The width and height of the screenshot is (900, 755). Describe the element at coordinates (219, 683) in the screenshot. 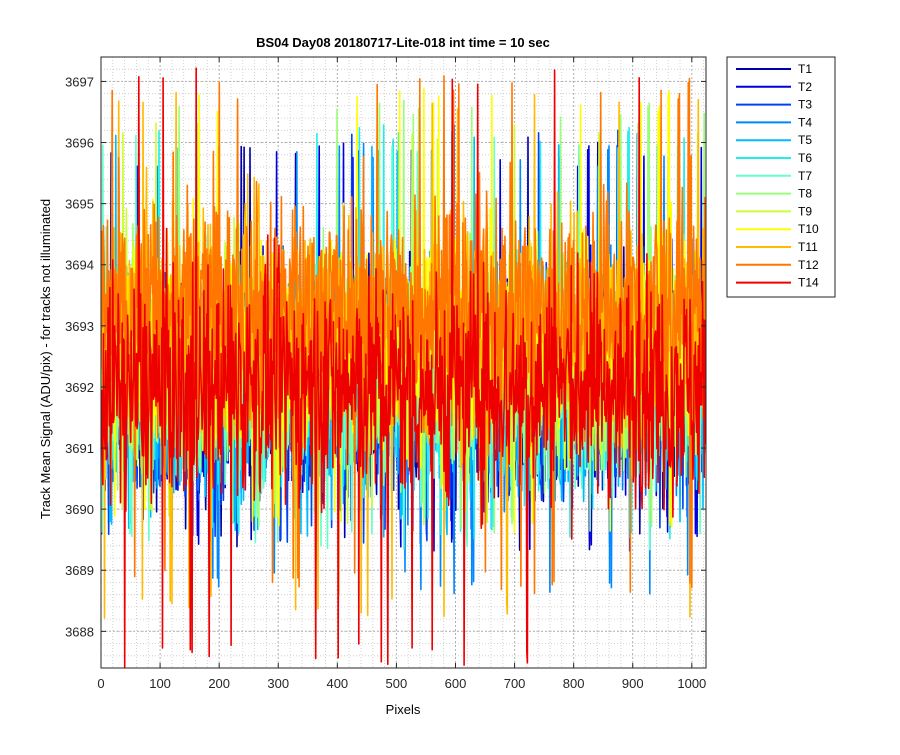

I see `x-tick-label: 200` at that location.